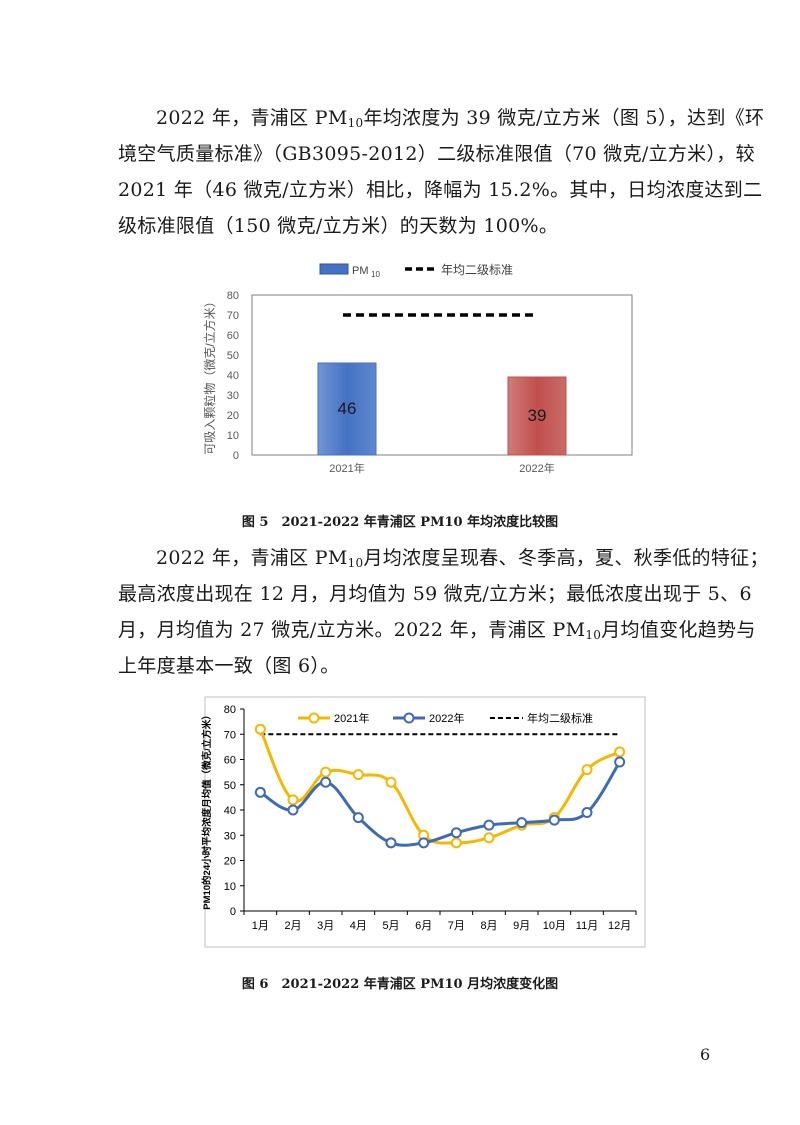  I want to click on text-line: 境空气质量标准》（GB3095-2012）二级标准限值（70 微克/立方米），较, so click(436, 154).